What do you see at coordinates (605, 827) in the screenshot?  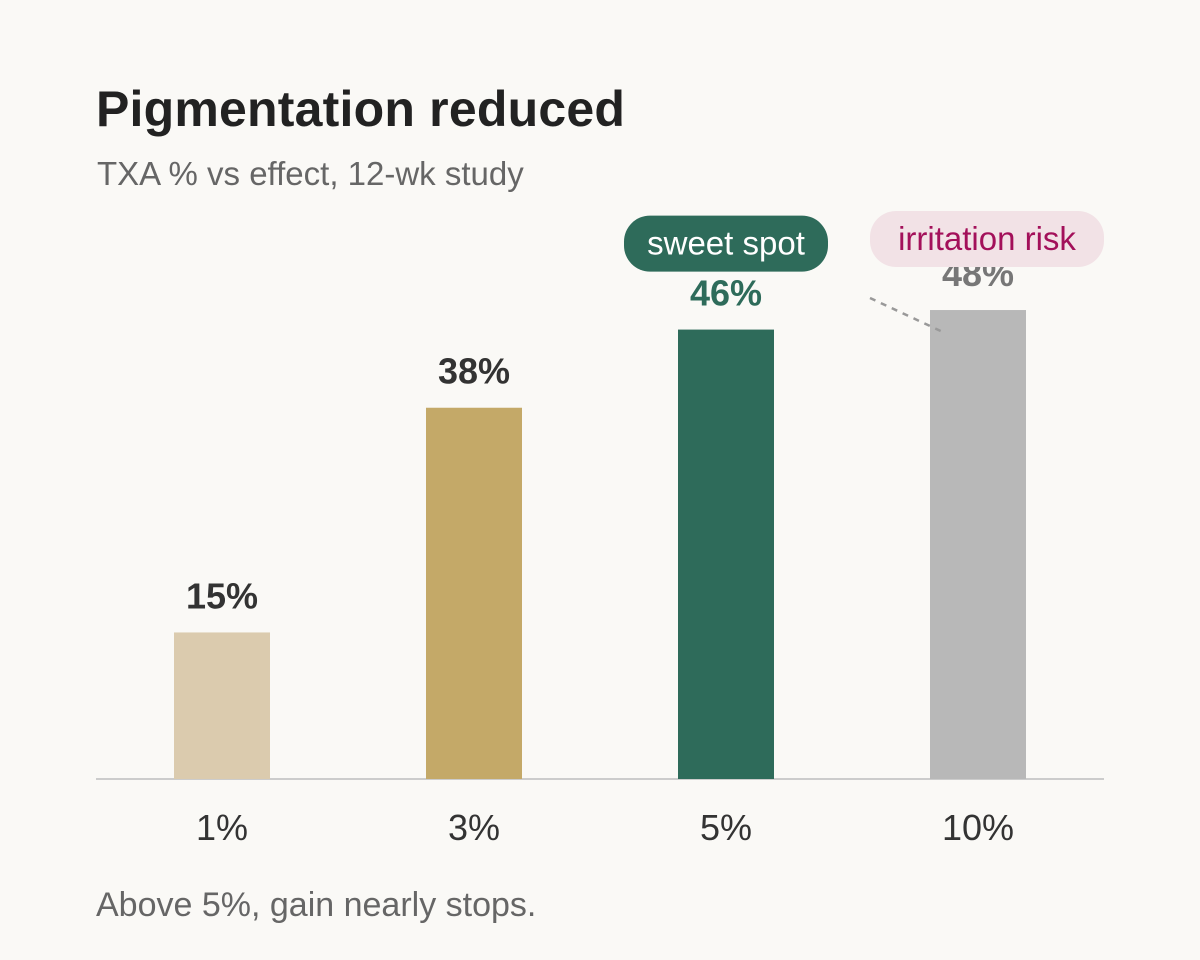 I see `category-labels-group: 1% 3% 5% 10%` at bounding box center [605, 827].